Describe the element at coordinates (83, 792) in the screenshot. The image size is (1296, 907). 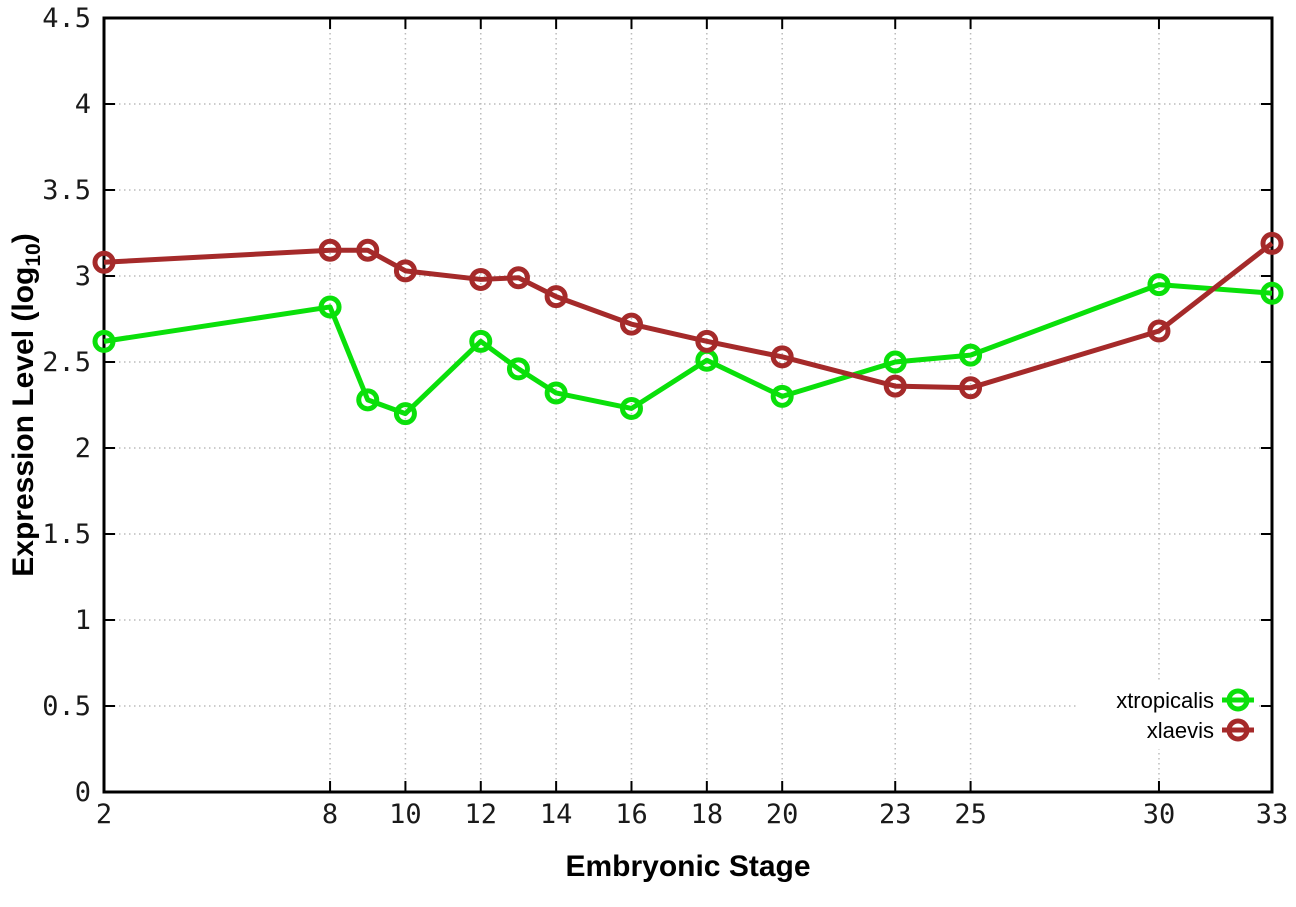
I see `y-tick-label: 0` at that location.